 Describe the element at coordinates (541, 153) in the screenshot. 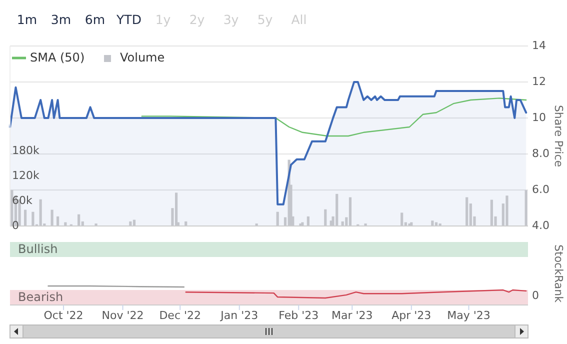

I see `y-tick-label: 8.0` at that location.